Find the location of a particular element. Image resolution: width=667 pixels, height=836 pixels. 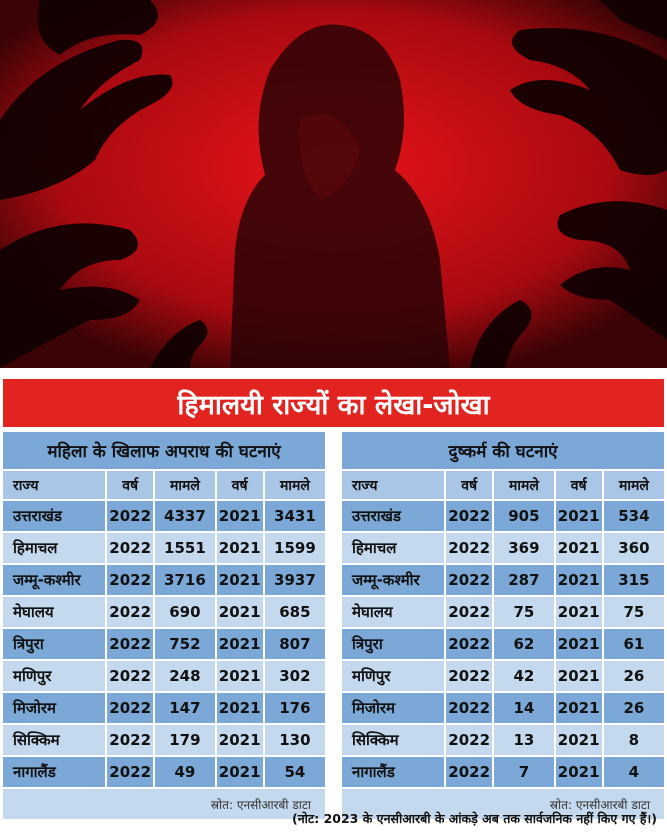

cases-cell: 807 is located at coordinates (293, 644).